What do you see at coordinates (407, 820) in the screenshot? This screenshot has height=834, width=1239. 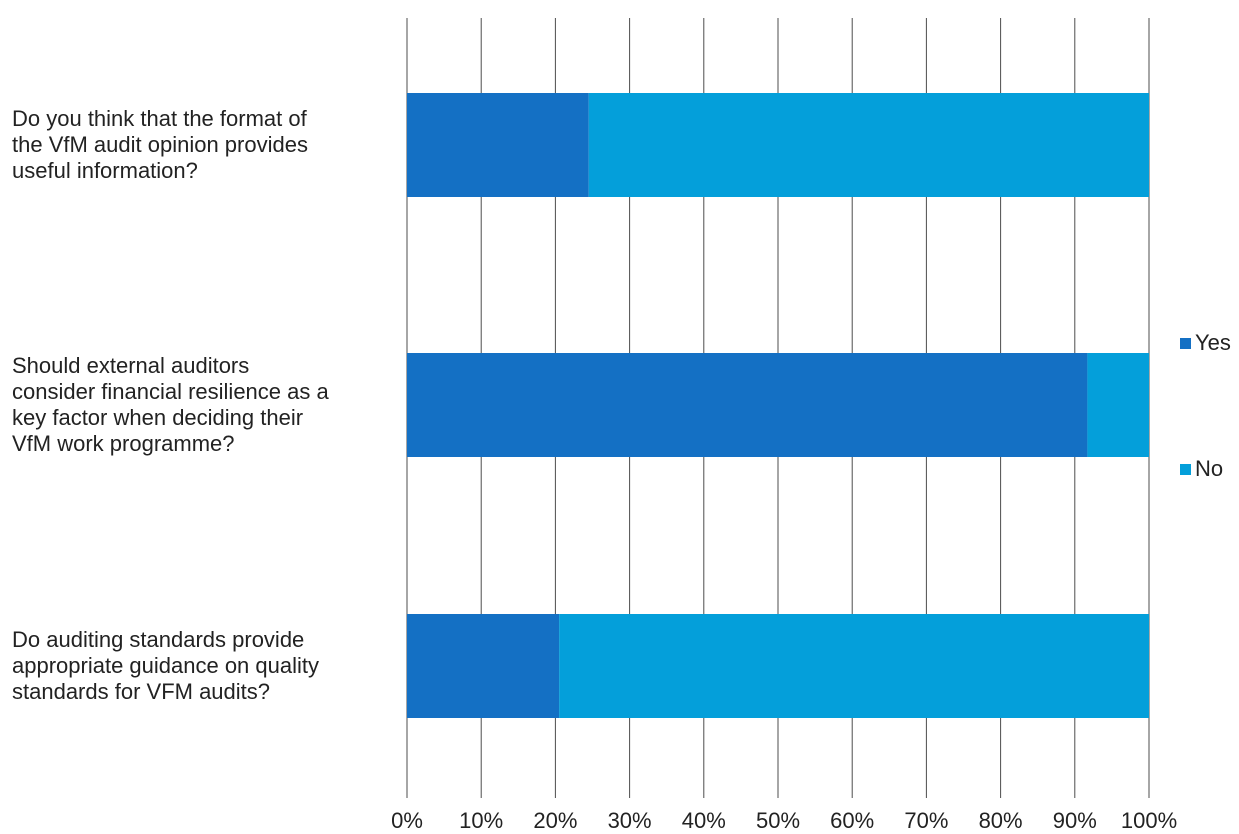 I see `x-tick-label-0pct: 0%` at bounding box center [407, 820].